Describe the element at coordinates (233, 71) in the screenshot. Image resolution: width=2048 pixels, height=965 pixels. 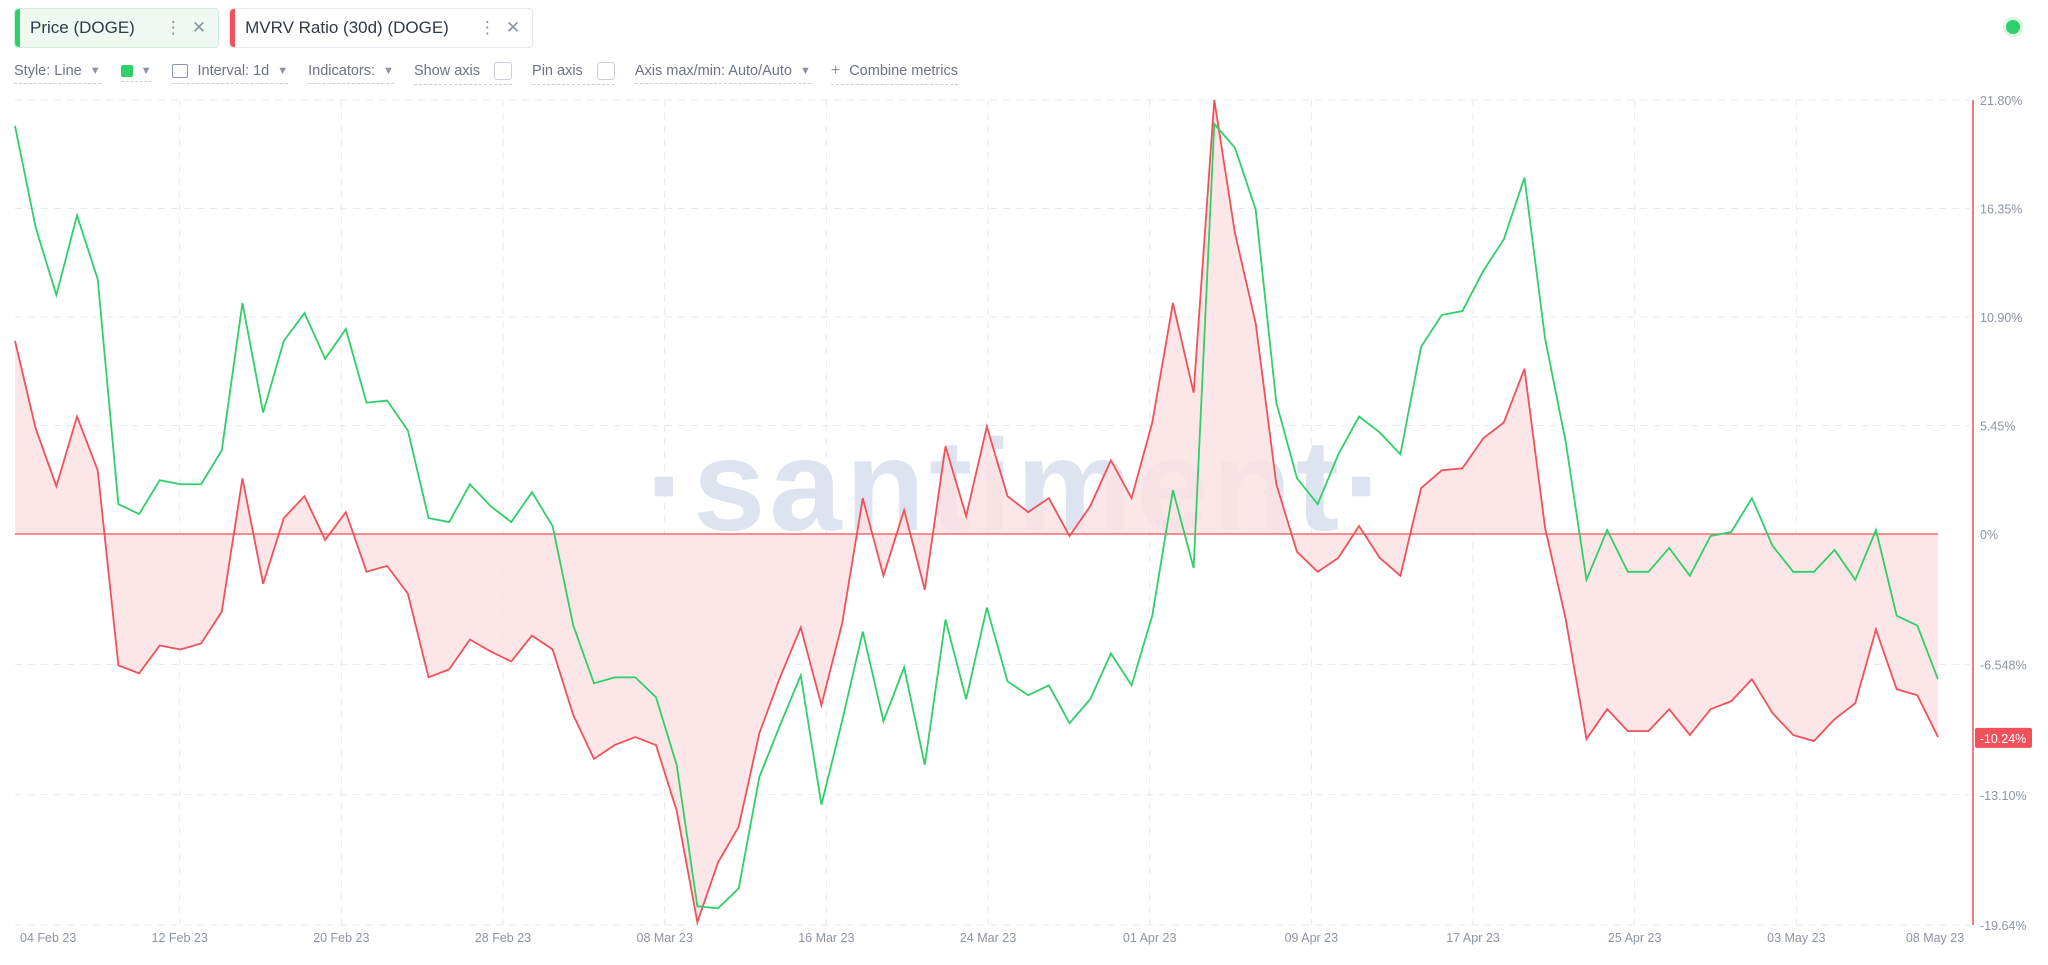
I see `interval-label: Interval: 1d` at that location.